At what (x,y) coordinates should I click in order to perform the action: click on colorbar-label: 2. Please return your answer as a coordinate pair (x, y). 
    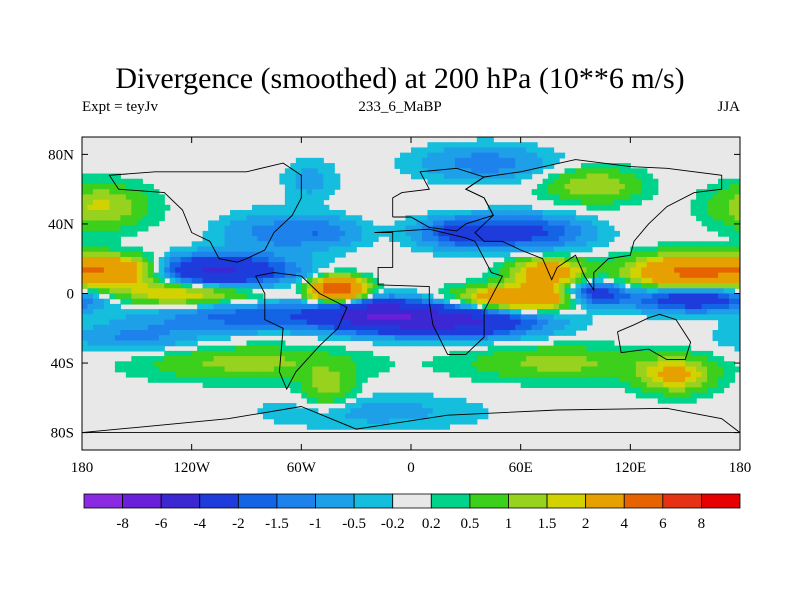
    Looking at the image, I should click on (586, 524).